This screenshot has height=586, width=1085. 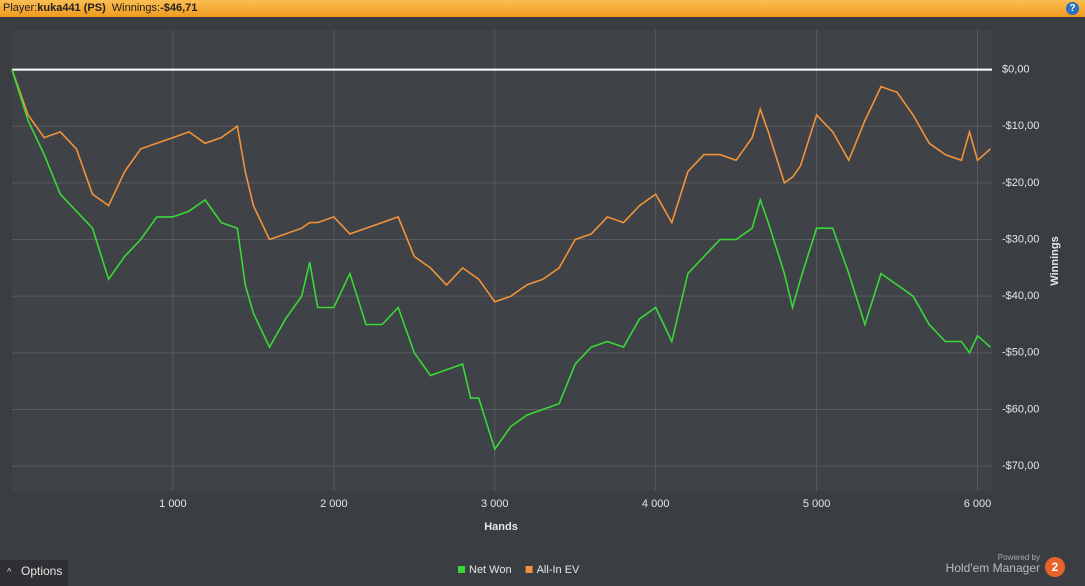 I want to click on options-button, so click(x=34, y=573).